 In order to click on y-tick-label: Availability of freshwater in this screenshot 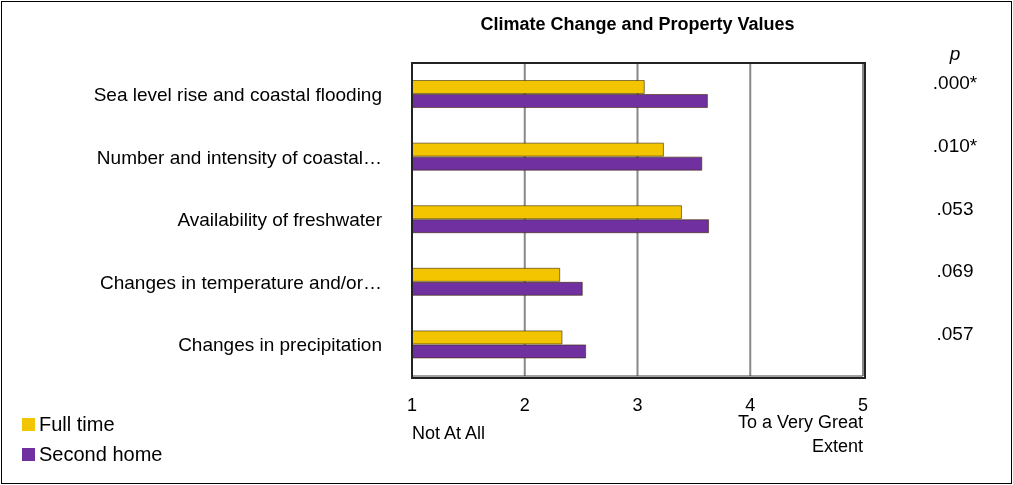, I will do `click(280, 220)`.